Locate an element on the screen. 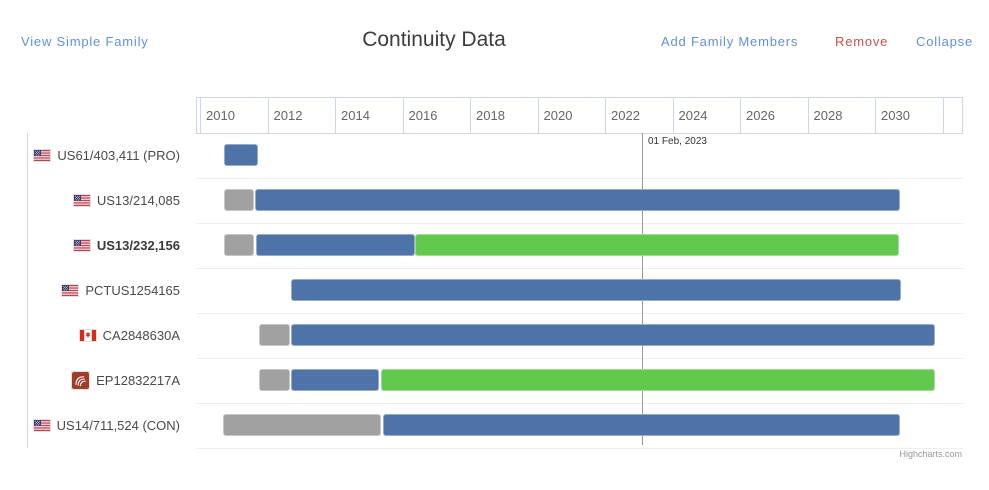 The image size is (989, 490). row-label: US13/232,156 is located at coordinates (100, 245).